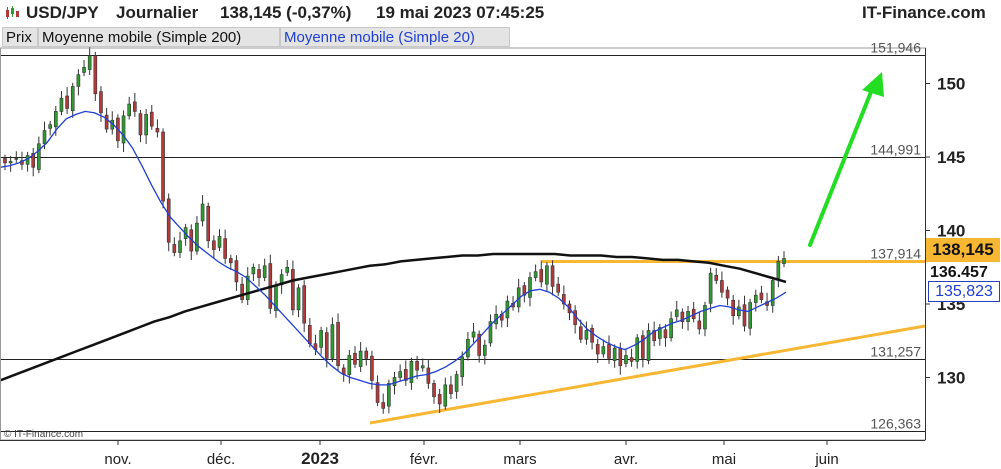 The height and width of the screenshot is (469, 1001). I want to click on legend-prix: Prix, so click(20, 37).